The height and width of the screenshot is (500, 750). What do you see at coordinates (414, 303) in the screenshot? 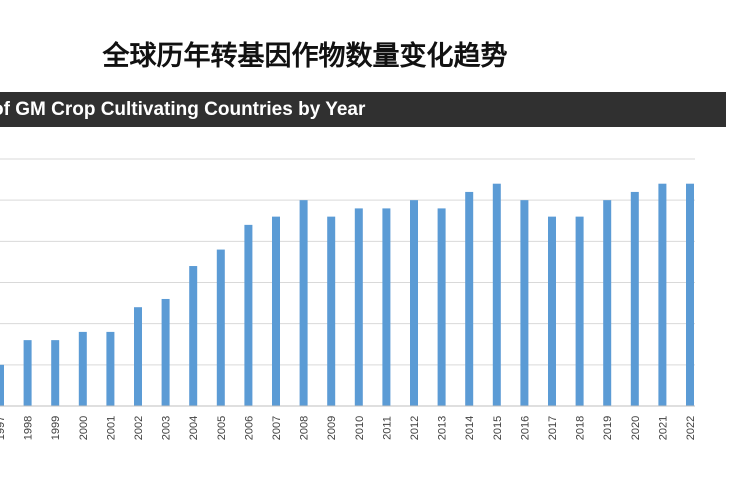
I see `bar-2012` at bounding box center [414, 303].